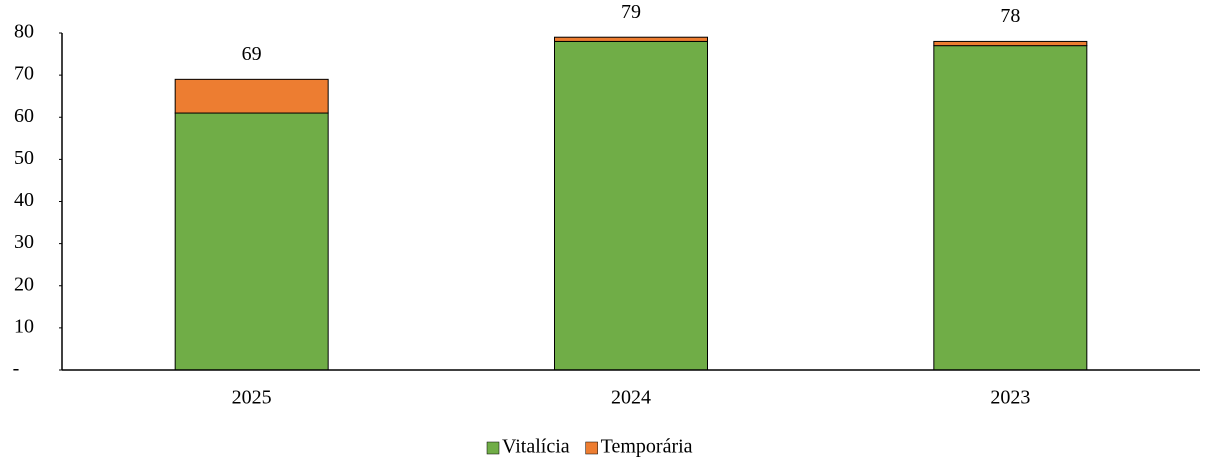  I want to click on x-tick-label: 2024, so click(631, 398).